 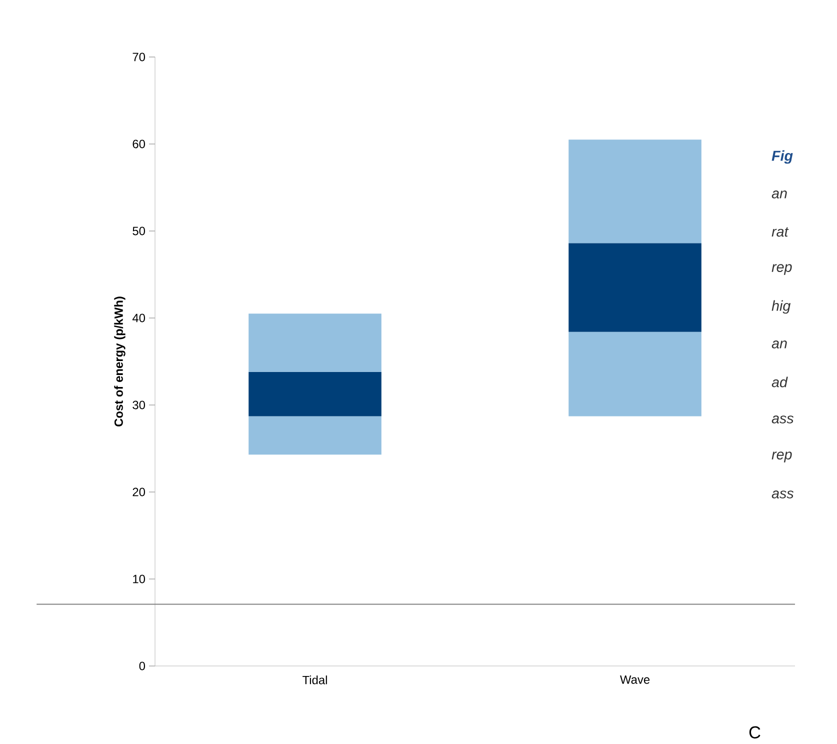 I want to click on text: C, so click(x=754, y=732).